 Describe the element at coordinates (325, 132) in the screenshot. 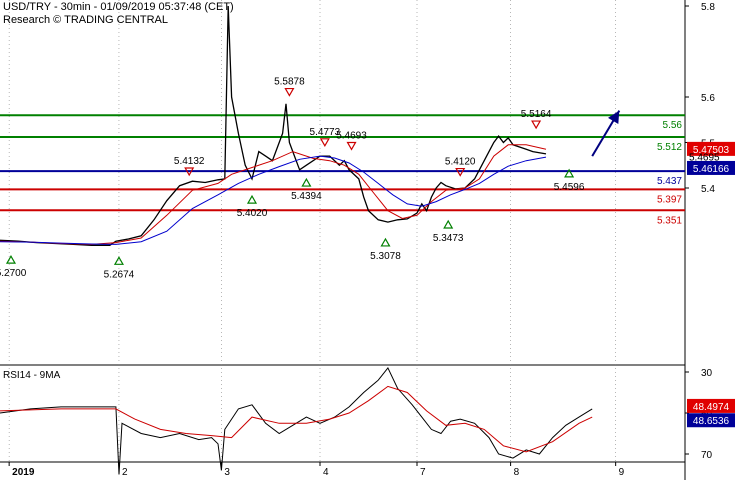

I see `swing-high-label: 5.4773` at that location.